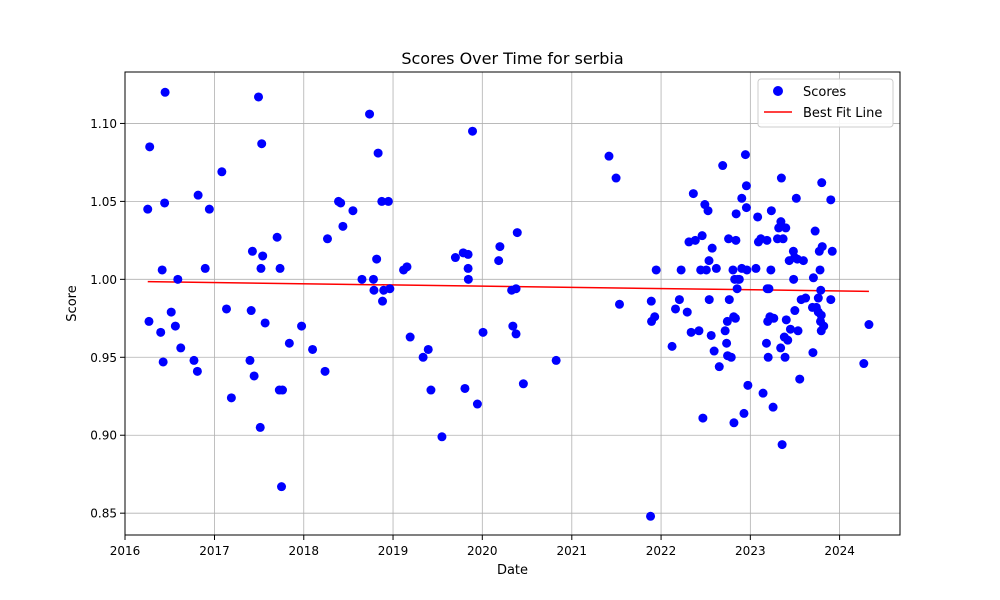 This screenshot has width=1000, height=600. I want to click on x-tick-label: 2016, so click(125, 551).